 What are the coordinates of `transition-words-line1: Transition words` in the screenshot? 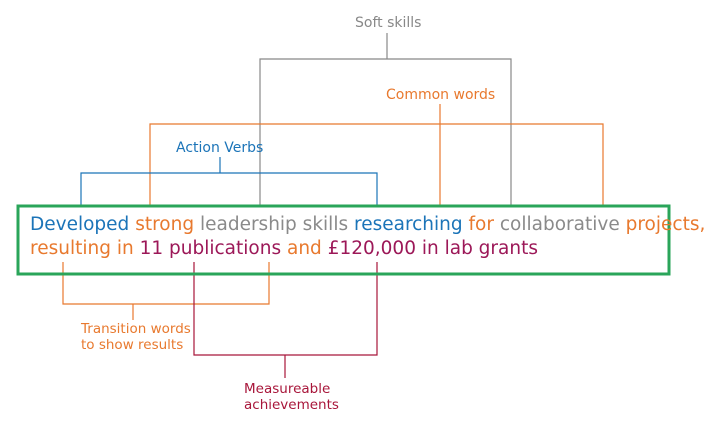 It's located at (136, 329).